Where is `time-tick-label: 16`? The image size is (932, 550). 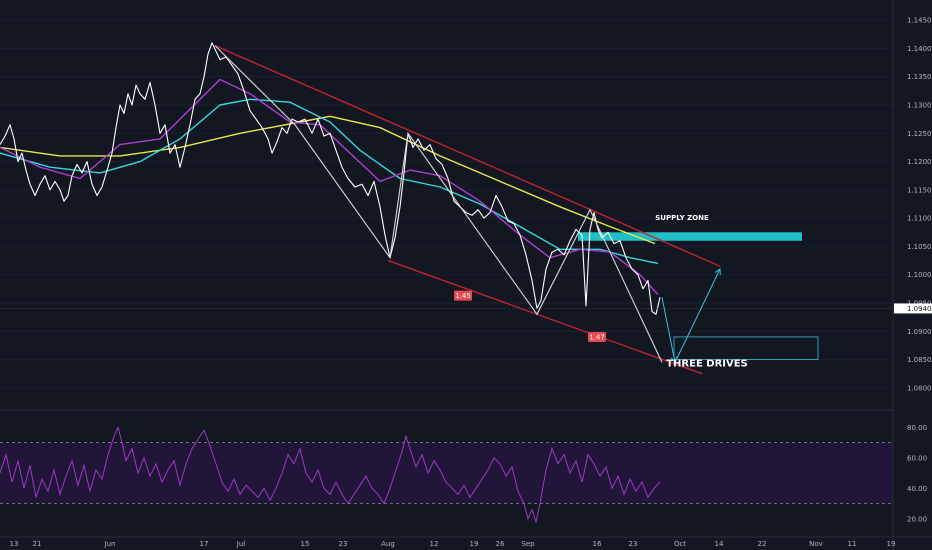 time-tick-label: 16 is located at coordinates (597, 544).